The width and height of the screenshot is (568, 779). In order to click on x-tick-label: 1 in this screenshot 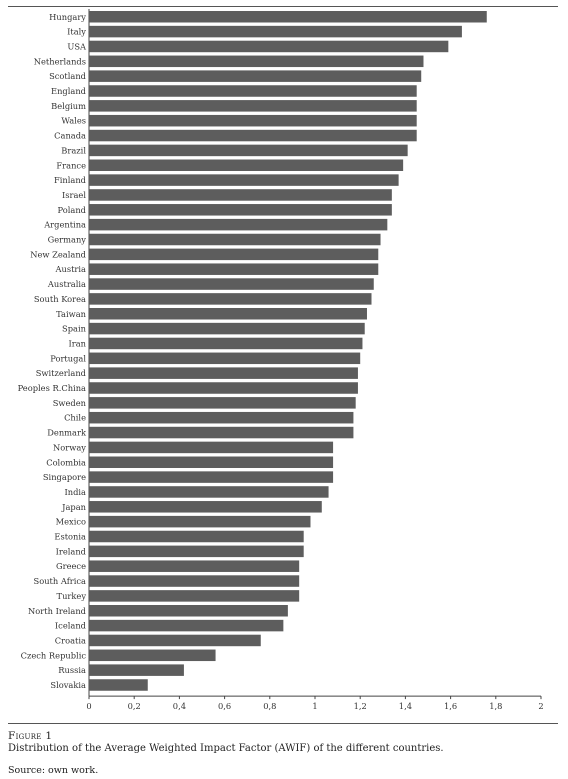, I will do `click(314, 706)`.